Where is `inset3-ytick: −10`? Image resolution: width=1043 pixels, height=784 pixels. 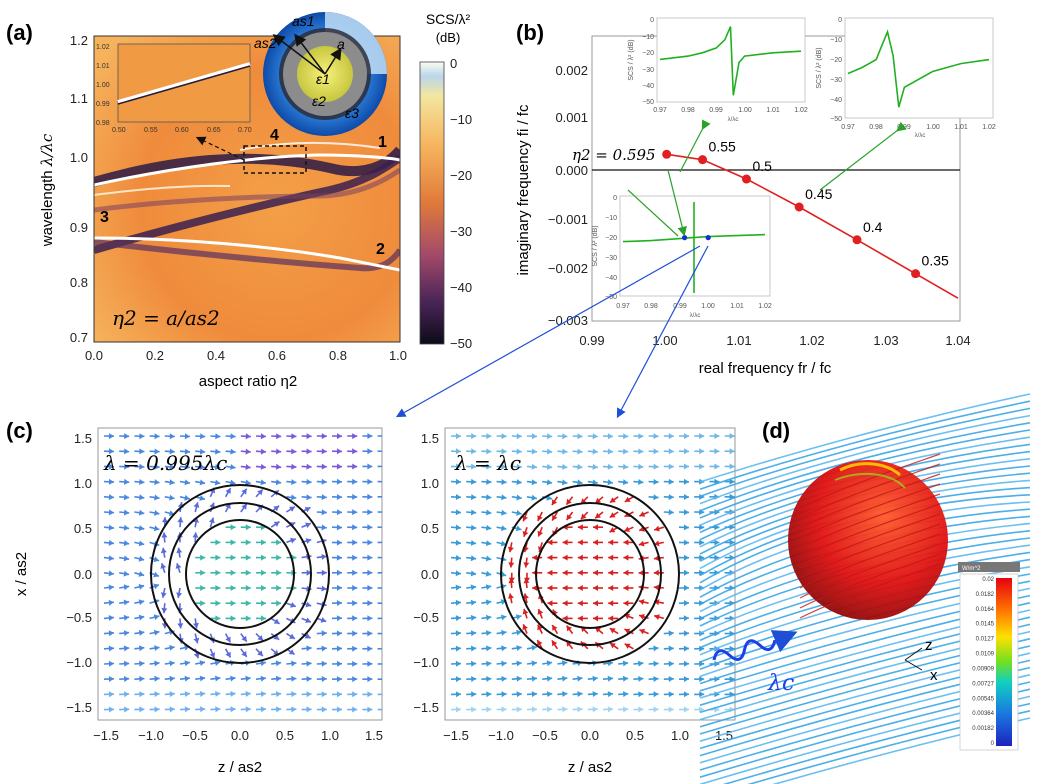
inset3-ytick: −10 is located at coordinates (611, 218).